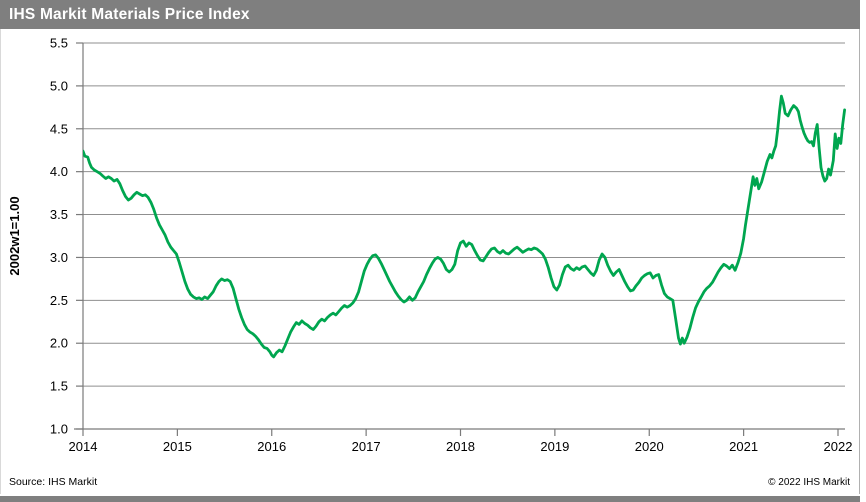 The height and width of the screenshot is (502, 866). Describe the element at coordinates (460, 446) in the screenshot. I see `x-tick-label: 2018` at that location.